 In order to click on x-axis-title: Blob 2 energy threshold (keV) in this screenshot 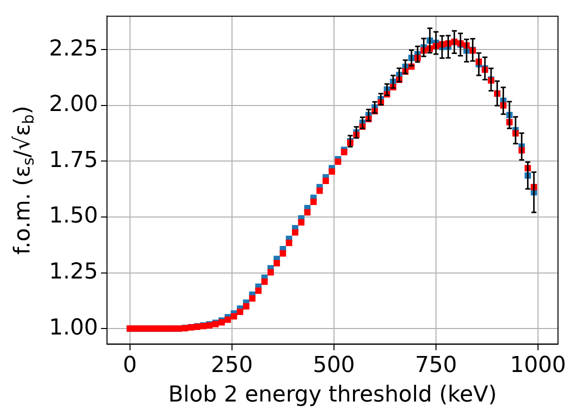, I will do `click(332, 395)`.